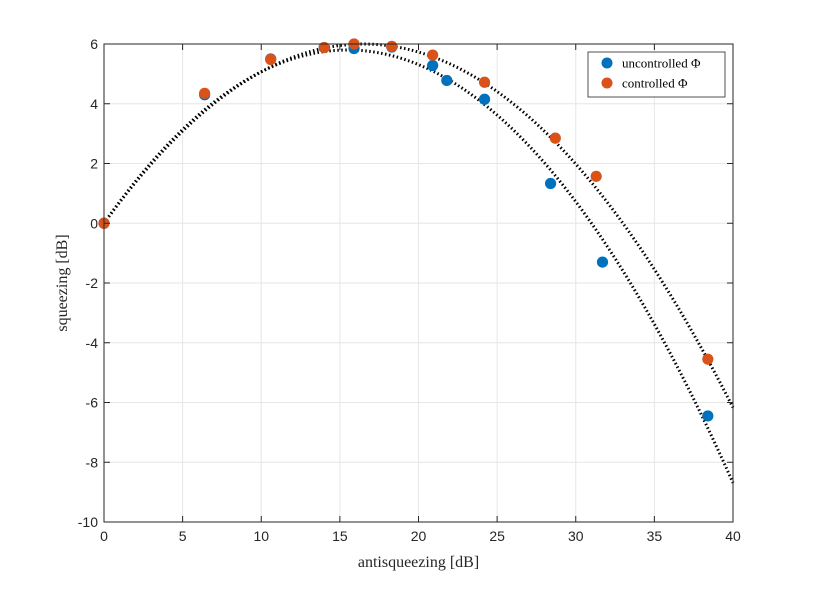 Image resolution: width=830 pixels, height=592 pixels. I want to click on y-tick-label: 0, so click(94, 223).